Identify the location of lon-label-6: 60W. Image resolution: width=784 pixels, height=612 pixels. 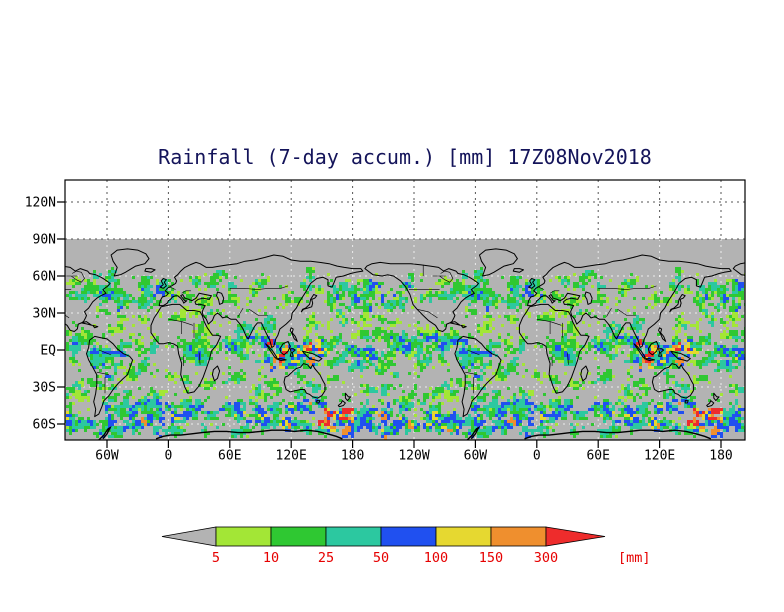
(476, 456).